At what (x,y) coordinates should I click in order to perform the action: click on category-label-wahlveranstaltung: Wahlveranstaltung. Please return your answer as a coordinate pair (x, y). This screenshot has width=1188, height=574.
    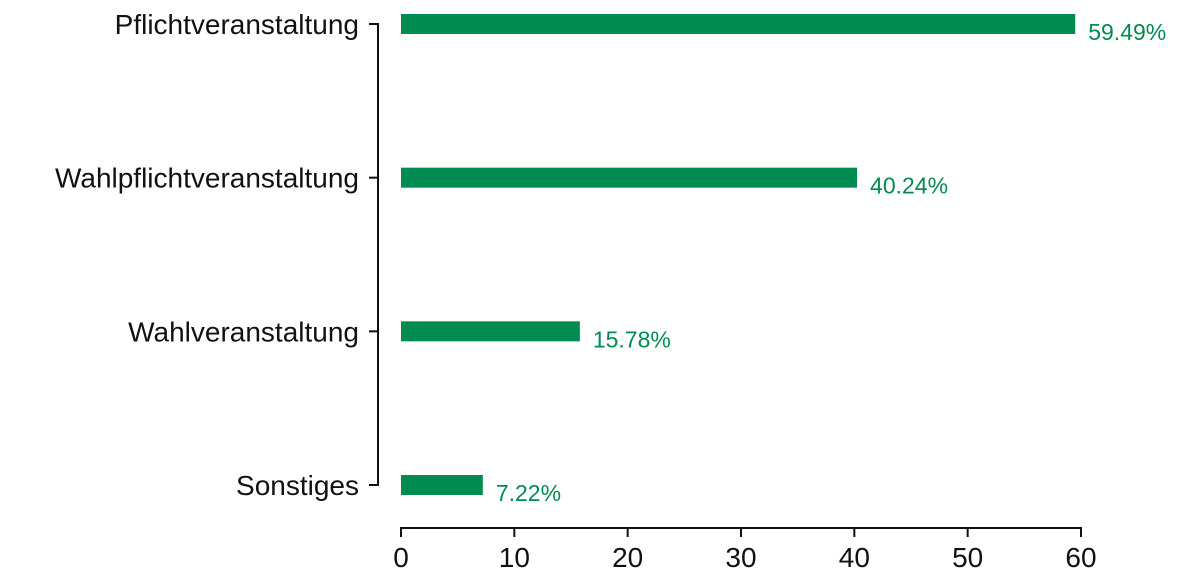
    Looking at the image, I should click on (243, 331).